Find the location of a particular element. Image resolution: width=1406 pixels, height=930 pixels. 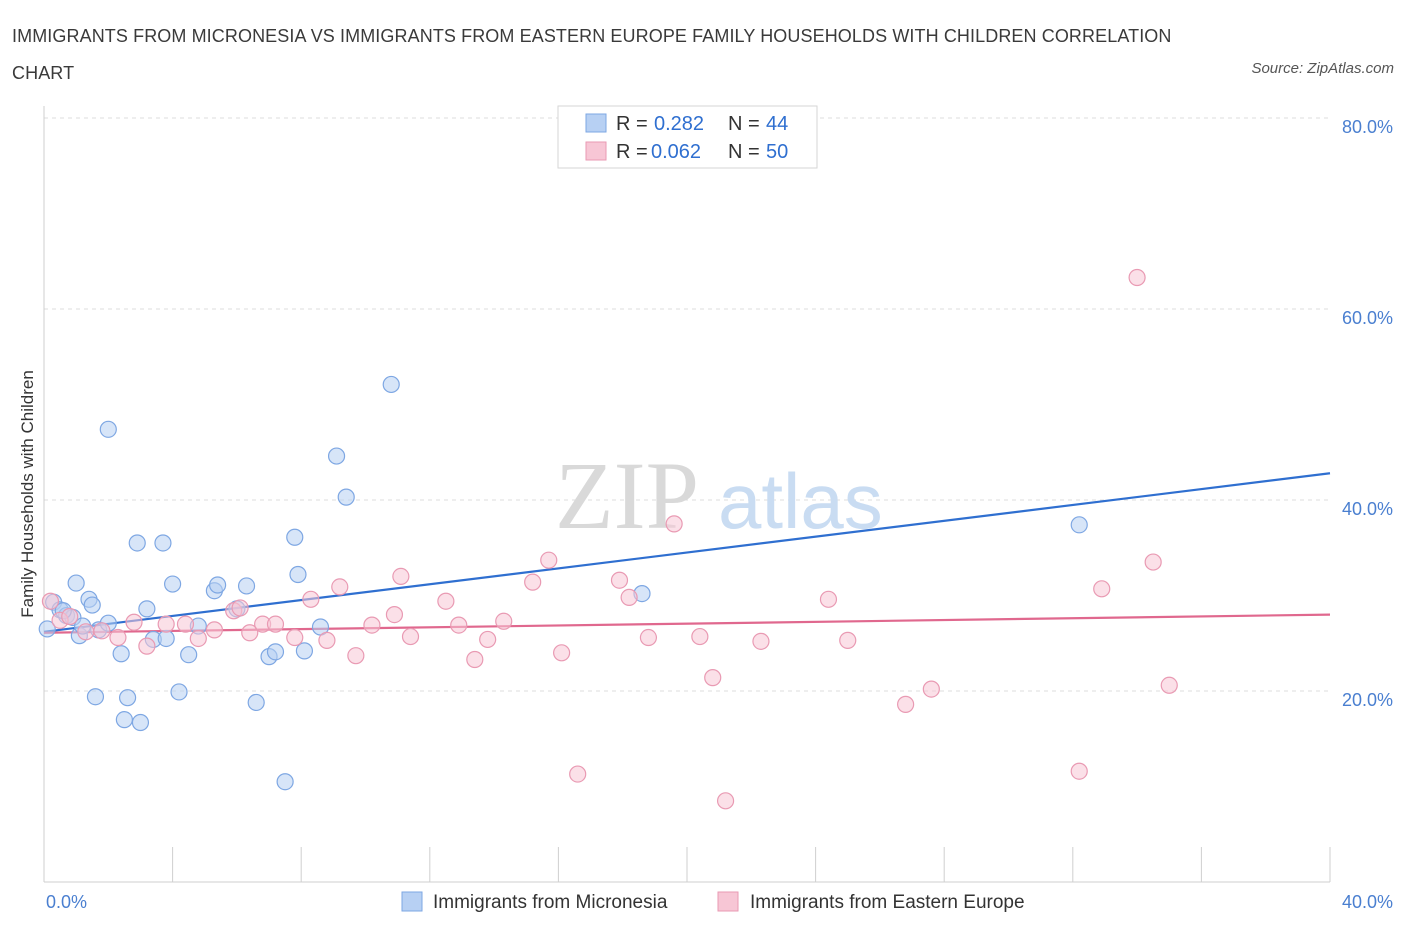

top-legend: R = 0.282 N = 44 R = 0.062 N = 50 is located at coordinates (687, 137).